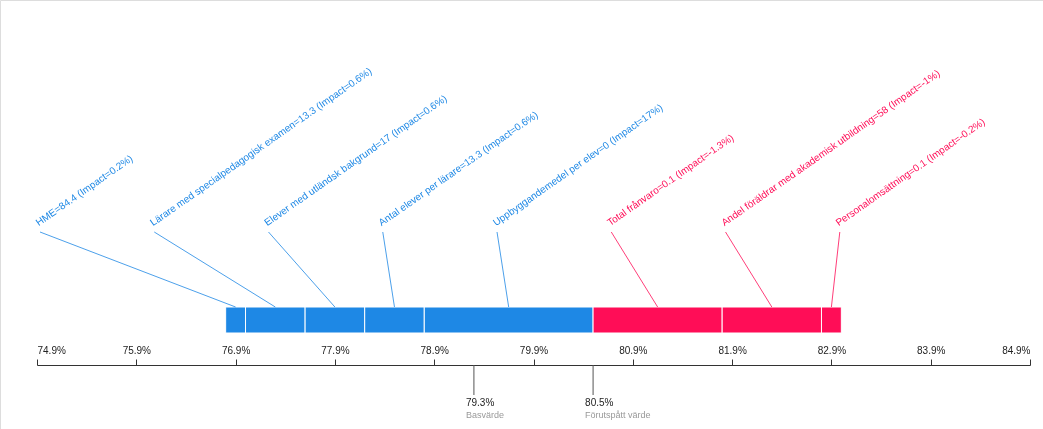 The width and height of the screenshot is (1043, 429). Describe the element at coordinates (137, 350) in the screenshot. I see `x-tick-label: 75.9%` at that location.